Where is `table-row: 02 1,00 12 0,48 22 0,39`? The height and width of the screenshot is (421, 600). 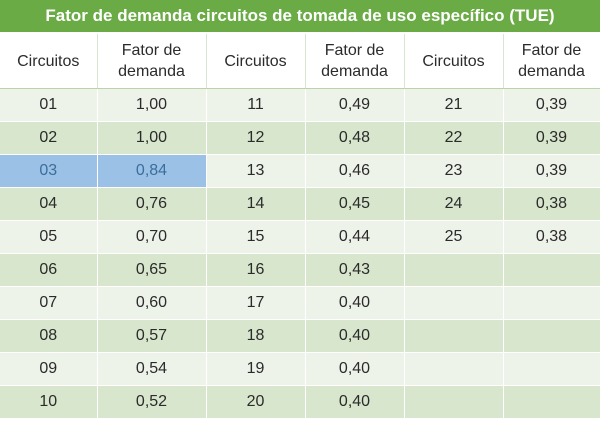 table-row: 02 1,00 12 0,48 22 0,39 is located at coordinates (300, 138).